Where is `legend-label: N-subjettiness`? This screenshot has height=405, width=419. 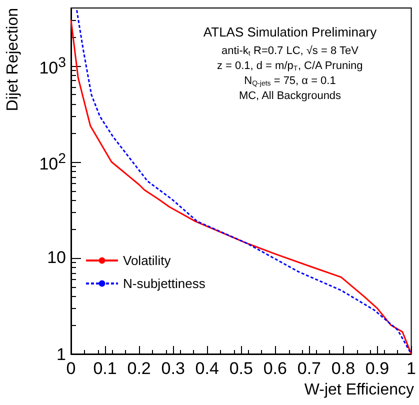
legend-label: N-subjettiness is located at coordinates (164, 283).